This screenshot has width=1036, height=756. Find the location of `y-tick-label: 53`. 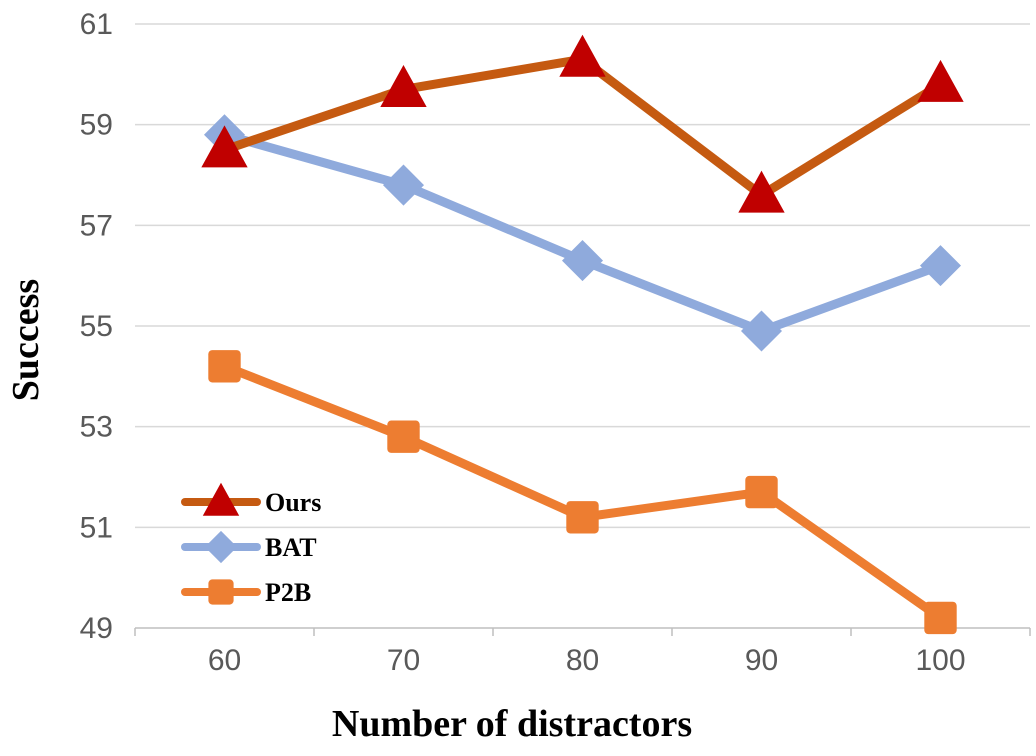

y-tick-label: 53 is located at coordinates (96, 427).